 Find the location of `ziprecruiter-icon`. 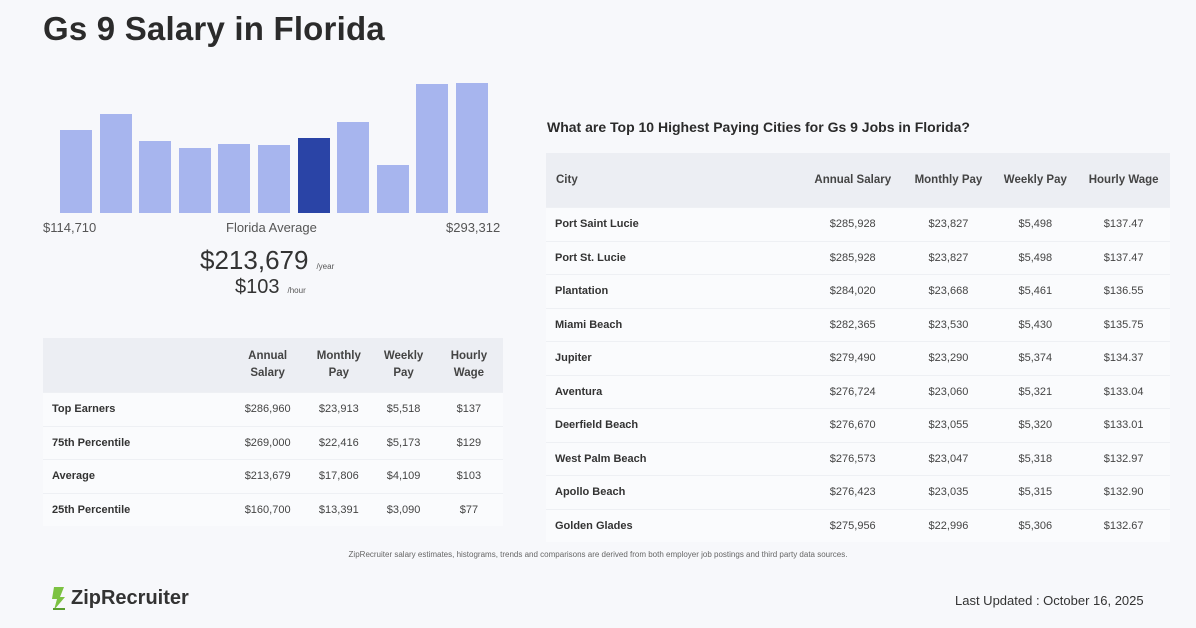

ziprecruiter-icon is located at coordinates (58, 598).